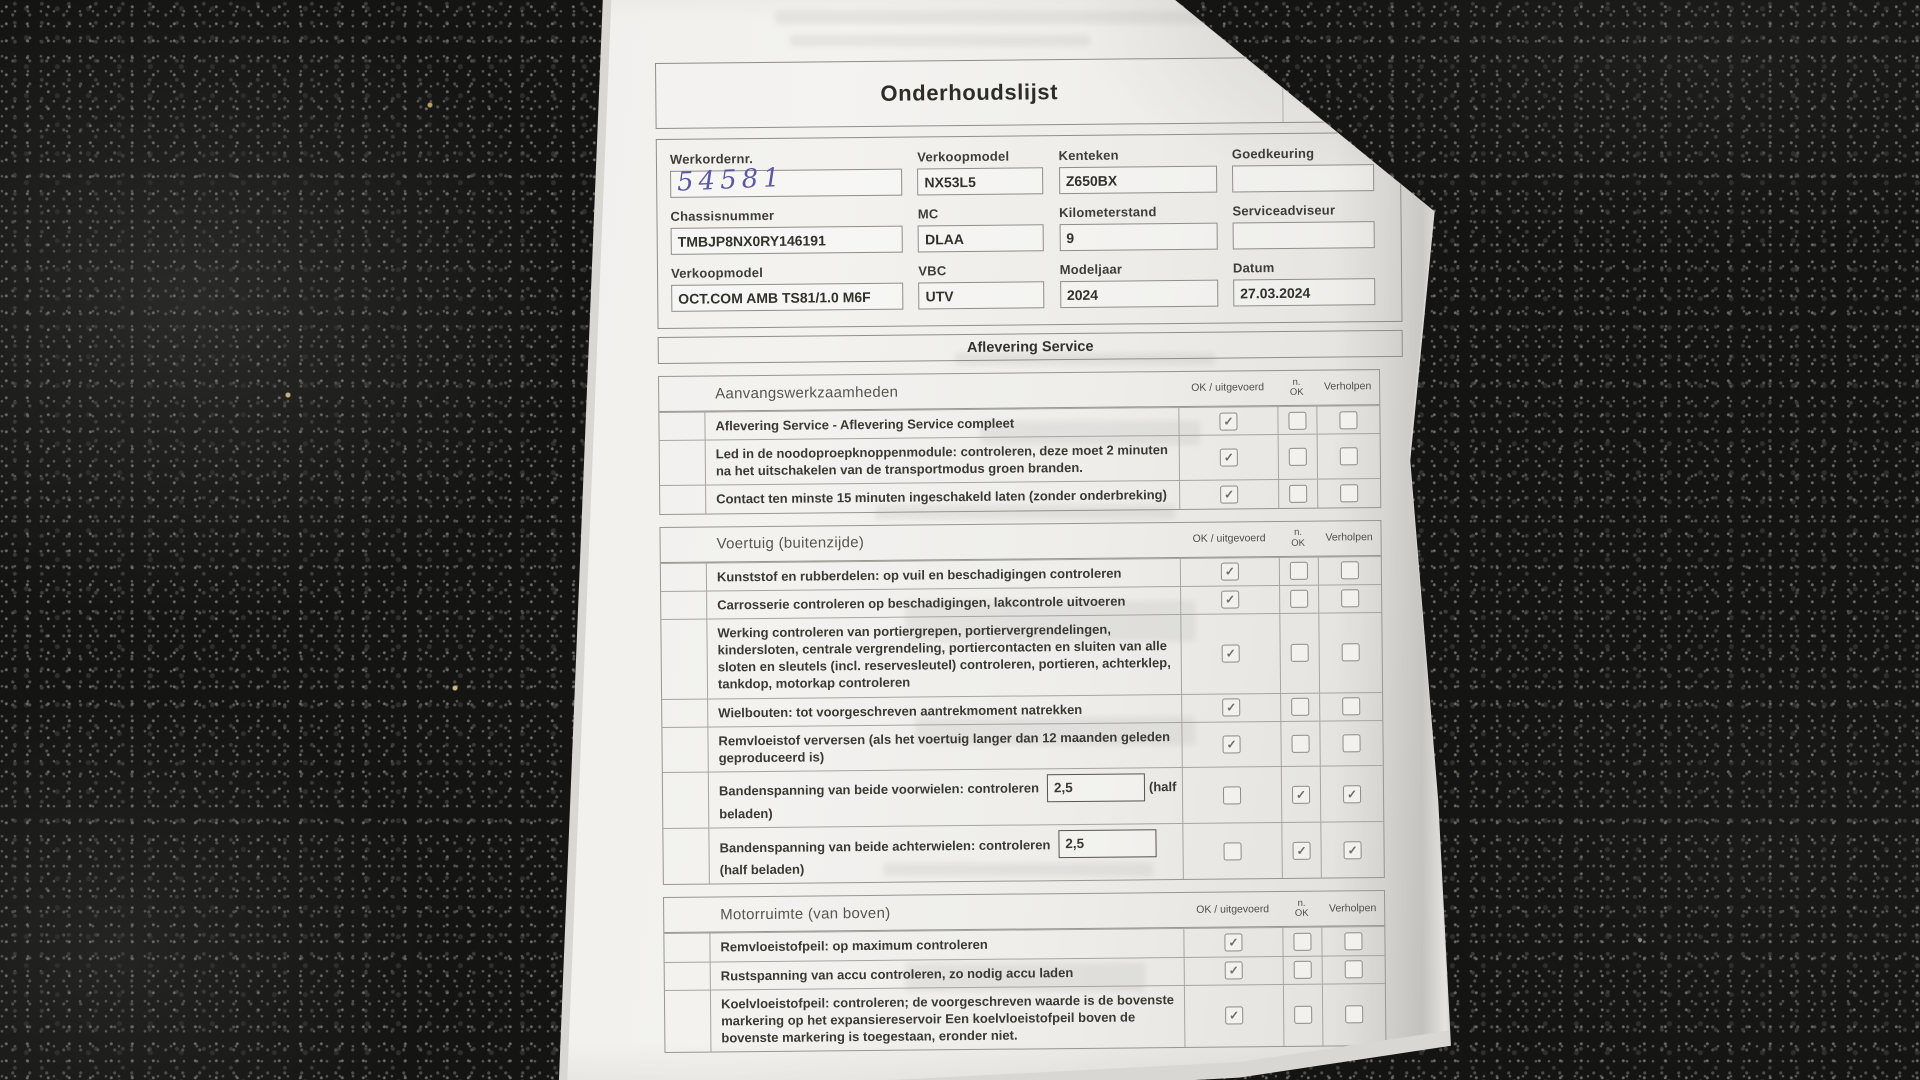  I want to click on checkbox-nok: ✓, so click(1301, 850).